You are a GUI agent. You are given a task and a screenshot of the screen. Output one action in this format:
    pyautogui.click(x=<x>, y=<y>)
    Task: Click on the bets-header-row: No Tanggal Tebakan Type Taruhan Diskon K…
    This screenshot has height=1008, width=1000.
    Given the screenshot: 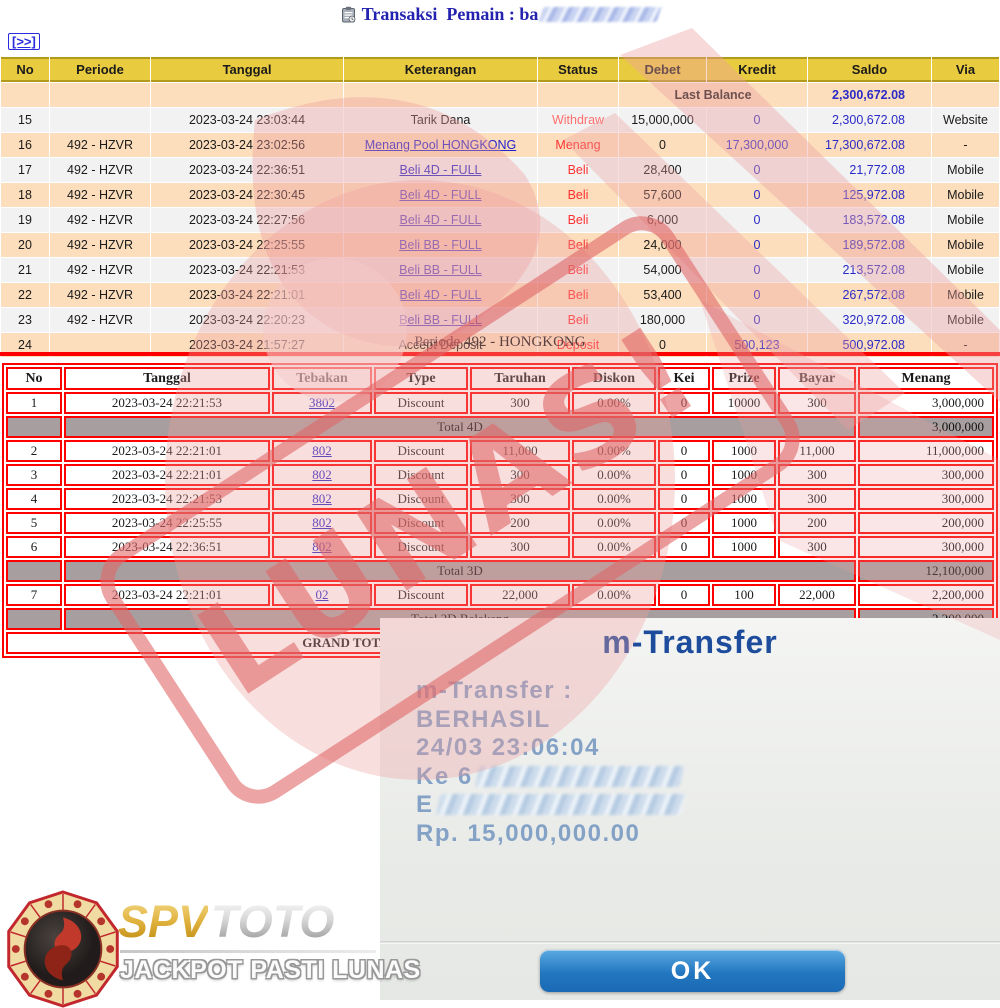 What is the action you would take?
    pyautogui.click(x=500, y=378)
    